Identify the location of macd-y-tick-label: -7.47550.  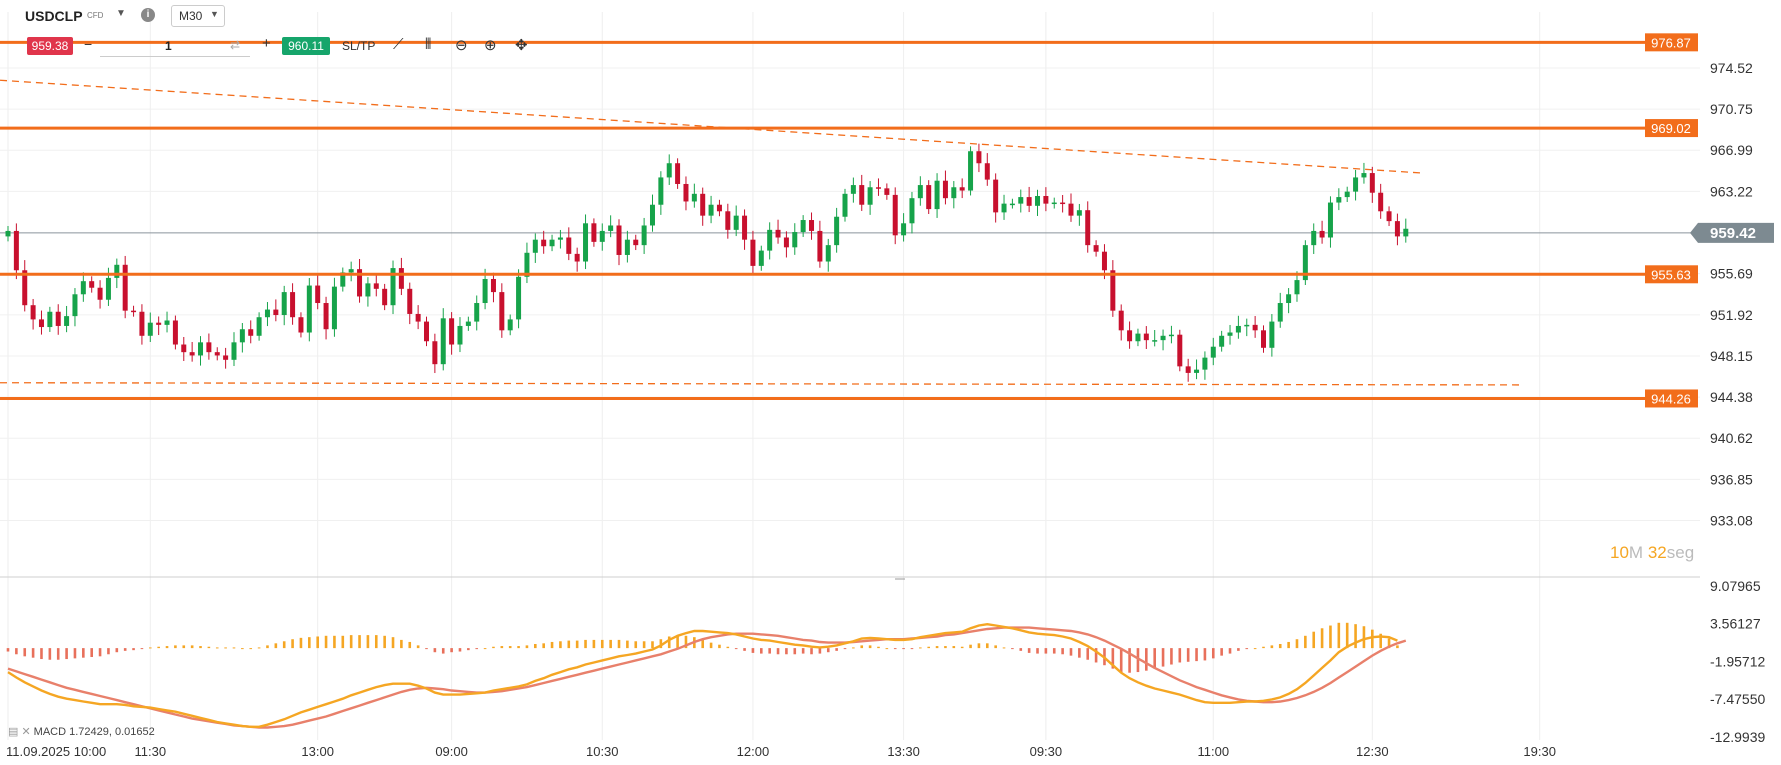
(1737, 699).